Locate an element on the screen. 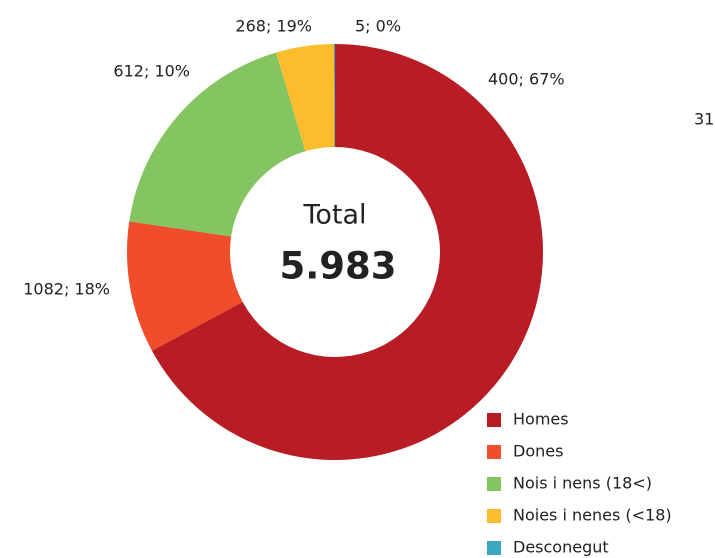 The image size is (715, 558). value-label: 5; 0% is located at coordinates (378, 26).